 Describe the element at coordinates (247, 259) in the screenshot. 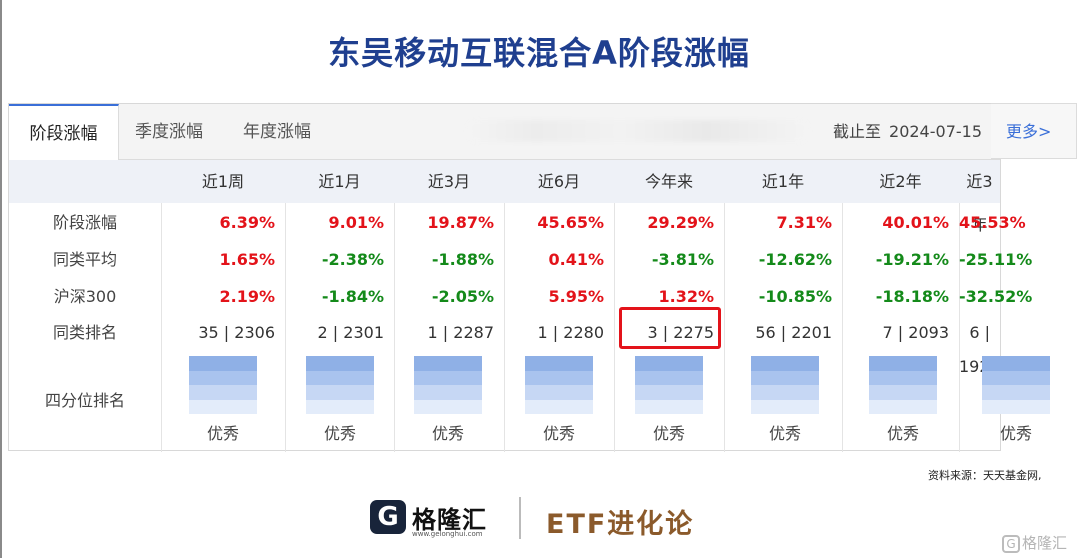

I see `cell-peer-avg: 1.65%` at that location.